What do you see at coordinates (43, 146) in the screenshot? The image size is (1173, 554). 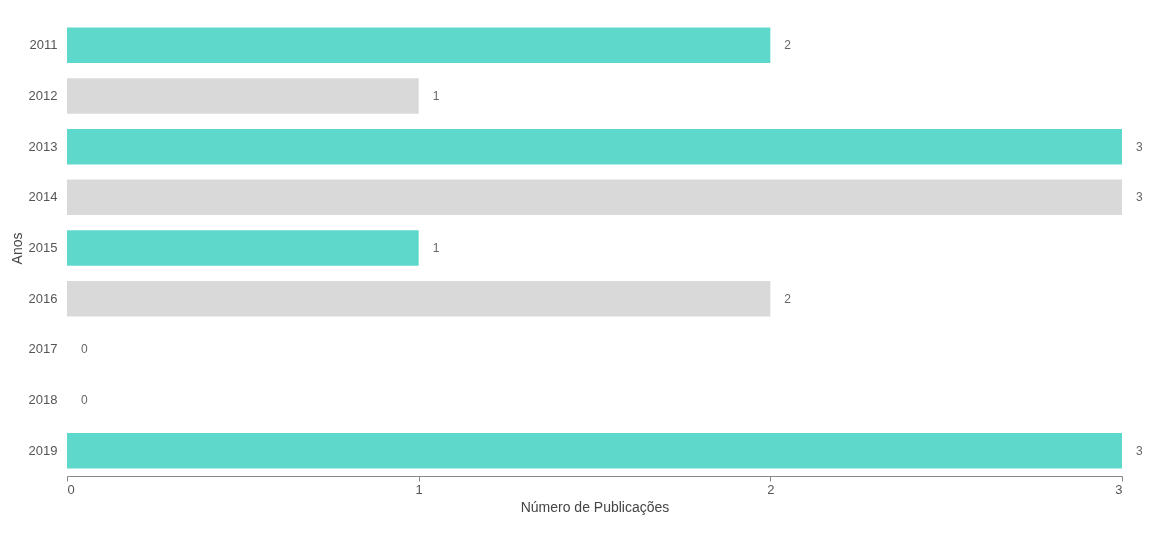 I see `y-tick-label: 2013` at bounding box center [43, 146].